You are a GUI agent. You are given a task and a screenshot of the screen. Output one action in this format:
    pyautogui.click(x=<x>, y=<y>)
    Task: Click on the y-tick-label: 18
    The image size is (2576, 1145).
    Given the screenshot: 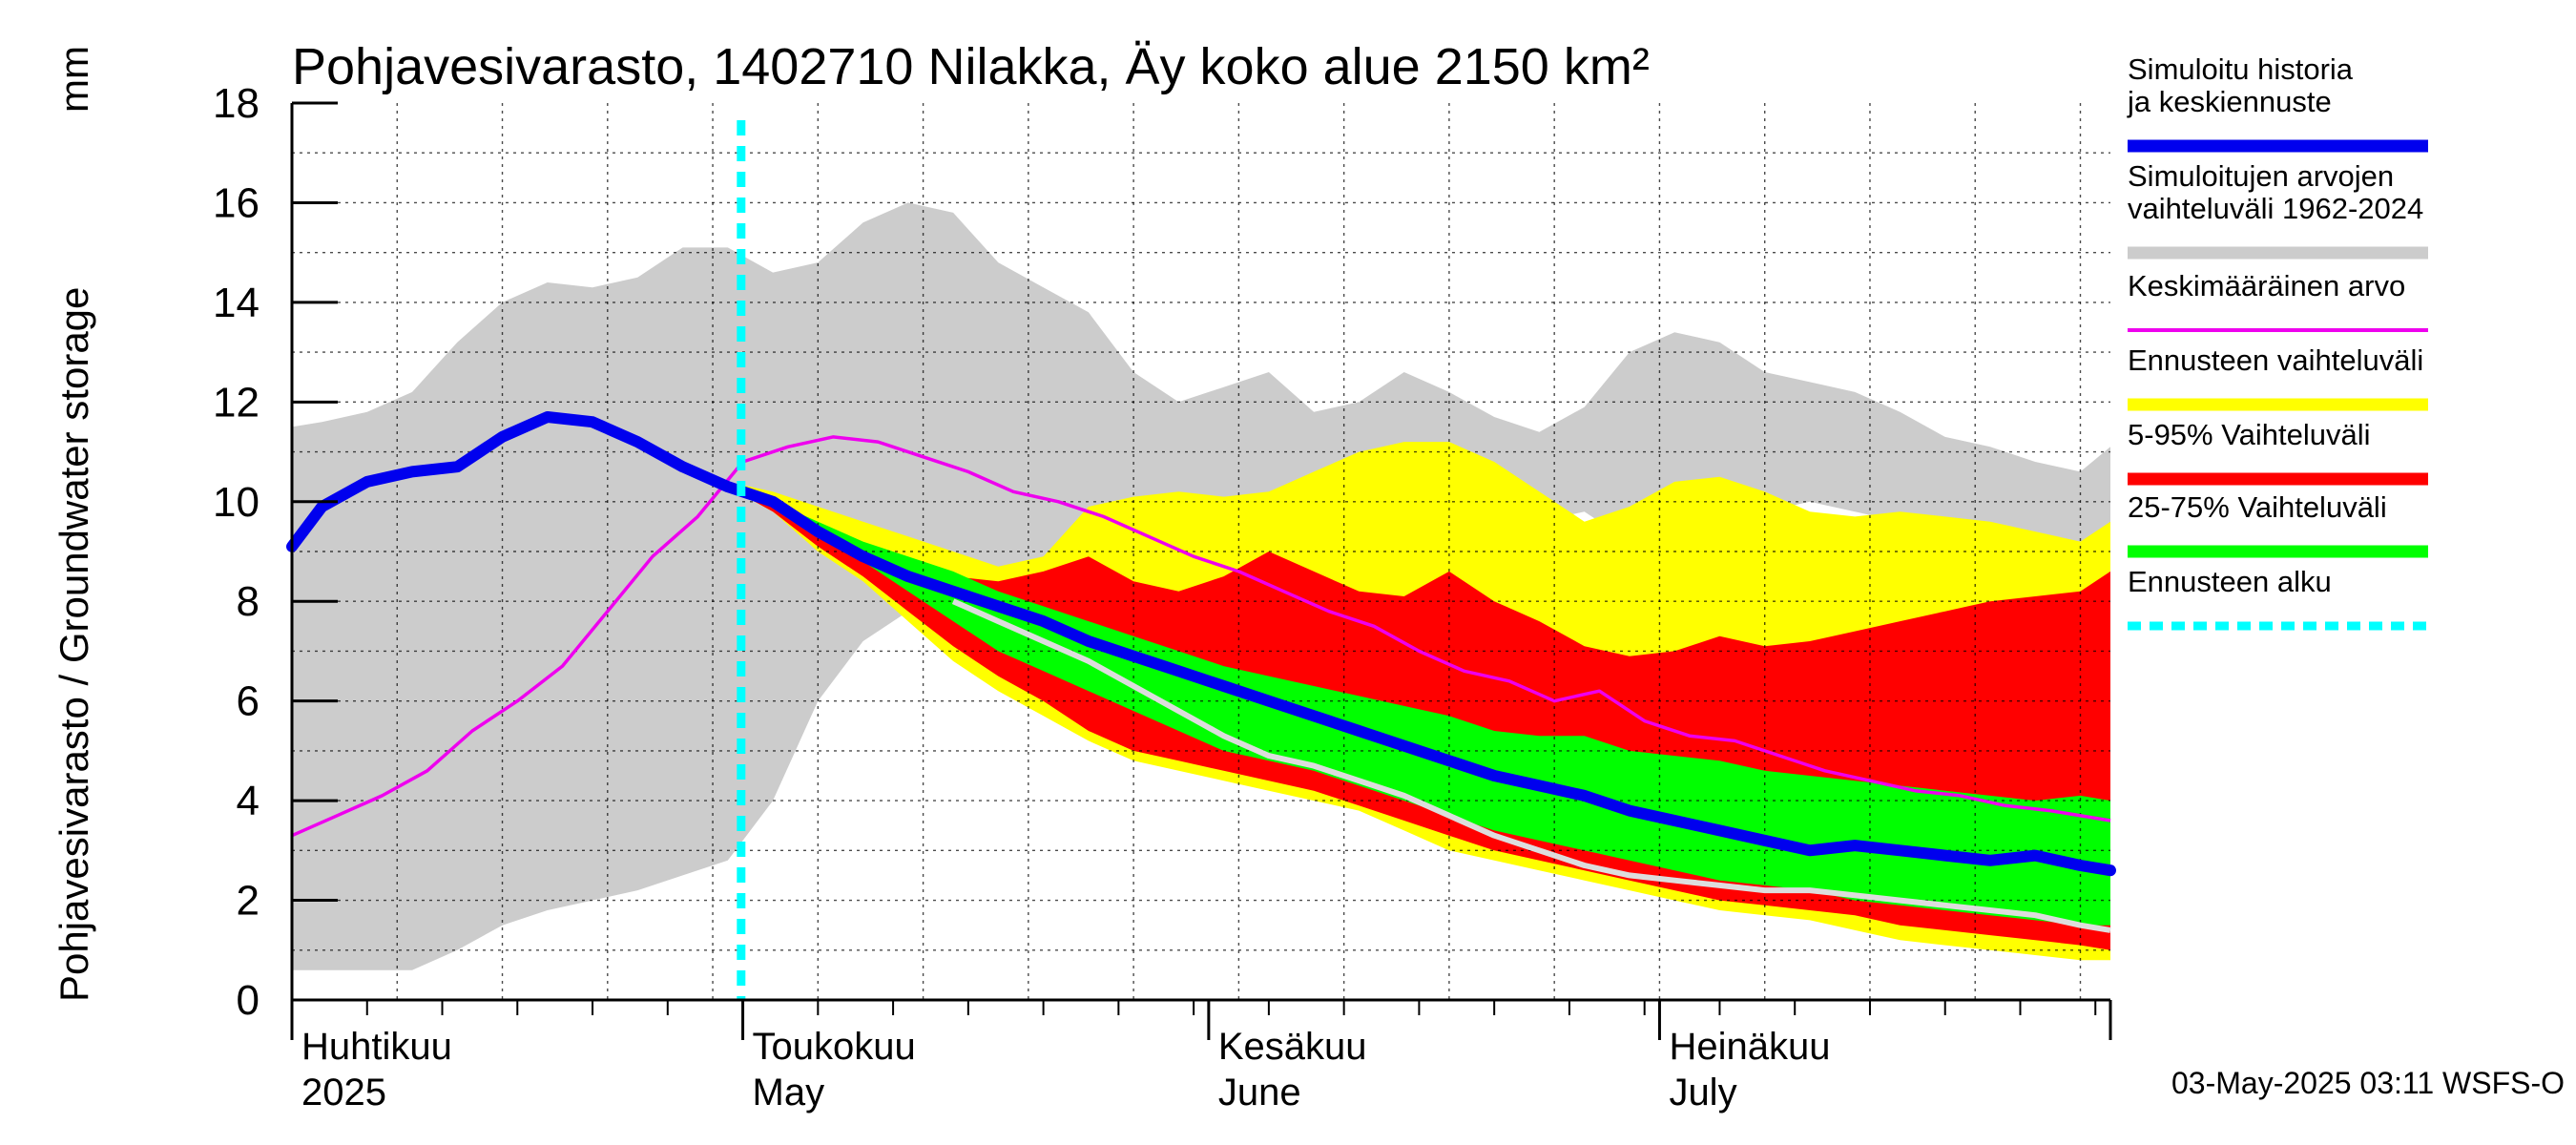 What is the action you would take?
    pyautogui.click(x=236, y=103)
    